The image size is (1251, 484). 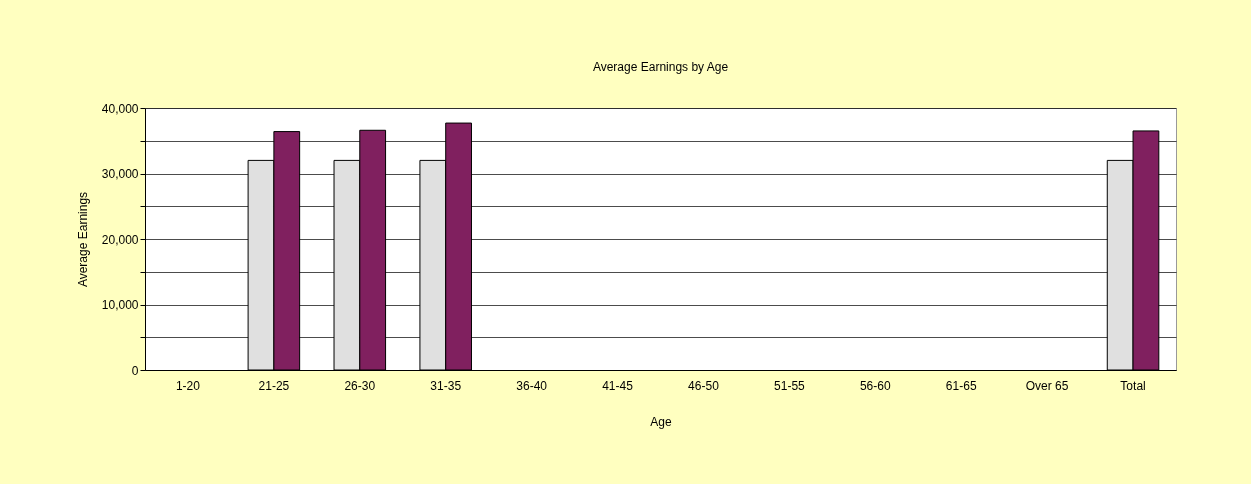 I want to click on y-axis-title: Average Earnings, so click(x=82, y=239).